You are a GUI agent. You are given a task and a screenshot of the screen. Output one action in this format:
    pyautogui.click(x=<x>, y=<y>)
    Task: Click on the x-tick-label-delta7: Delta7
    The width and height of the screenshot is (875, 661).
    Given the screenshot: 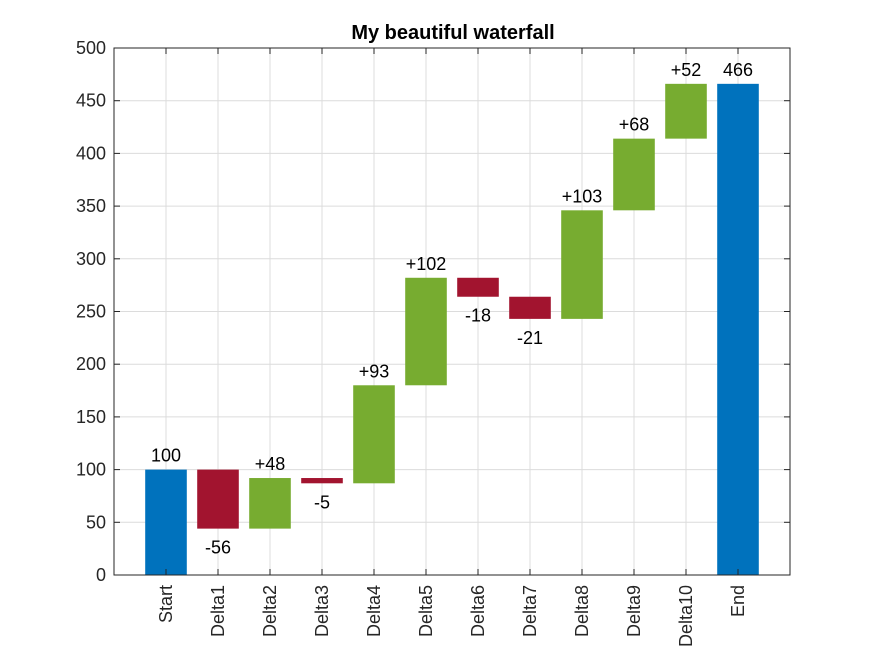 What is the action you would take?
    pyautogui.click(x=530, y=611)
    